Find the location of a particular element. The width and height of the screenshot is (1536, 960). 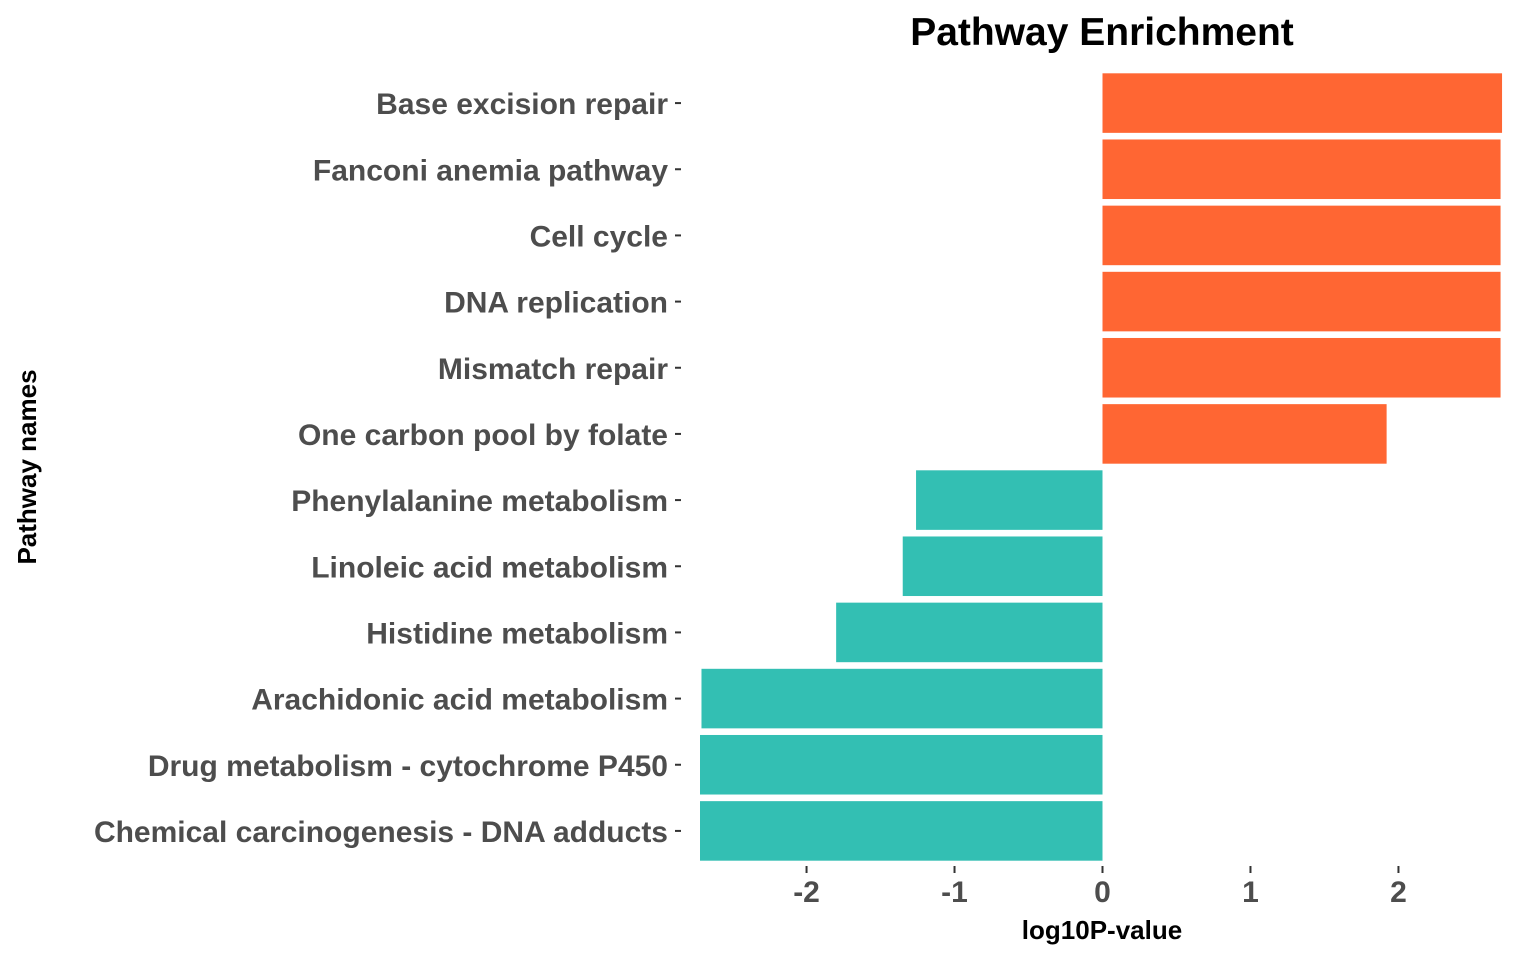

category-label: Chemical carcinogenesis - DNA adducts is located at coordinates (381, 832).